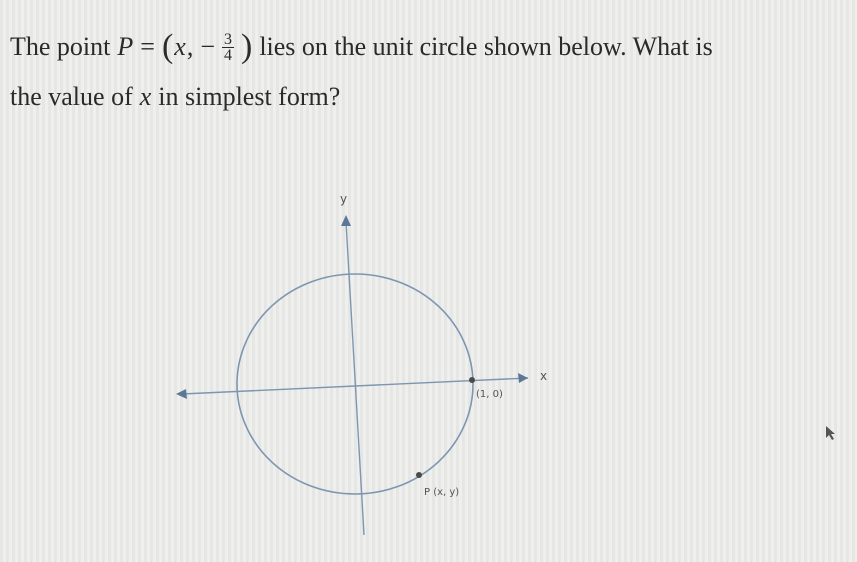 This screenshot has width=857, height=562. What do you see at coordinates (60, 46) in the screenshot?
I see `text: The point` at bounding box center [60, 46].